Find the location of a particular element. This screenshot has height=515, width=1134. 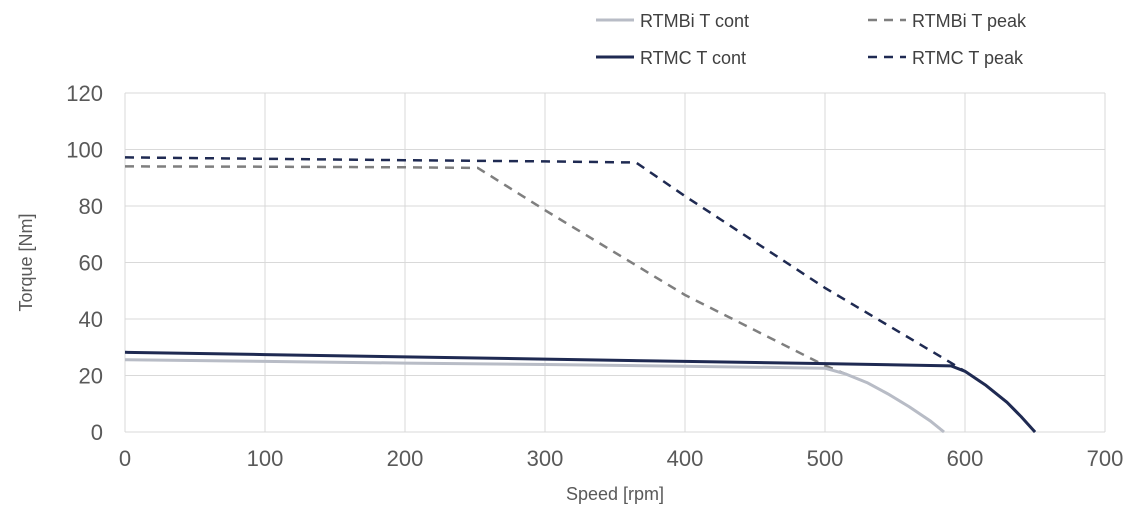

series-line-rtmc-t-cont is located at coordinates (580, 392).